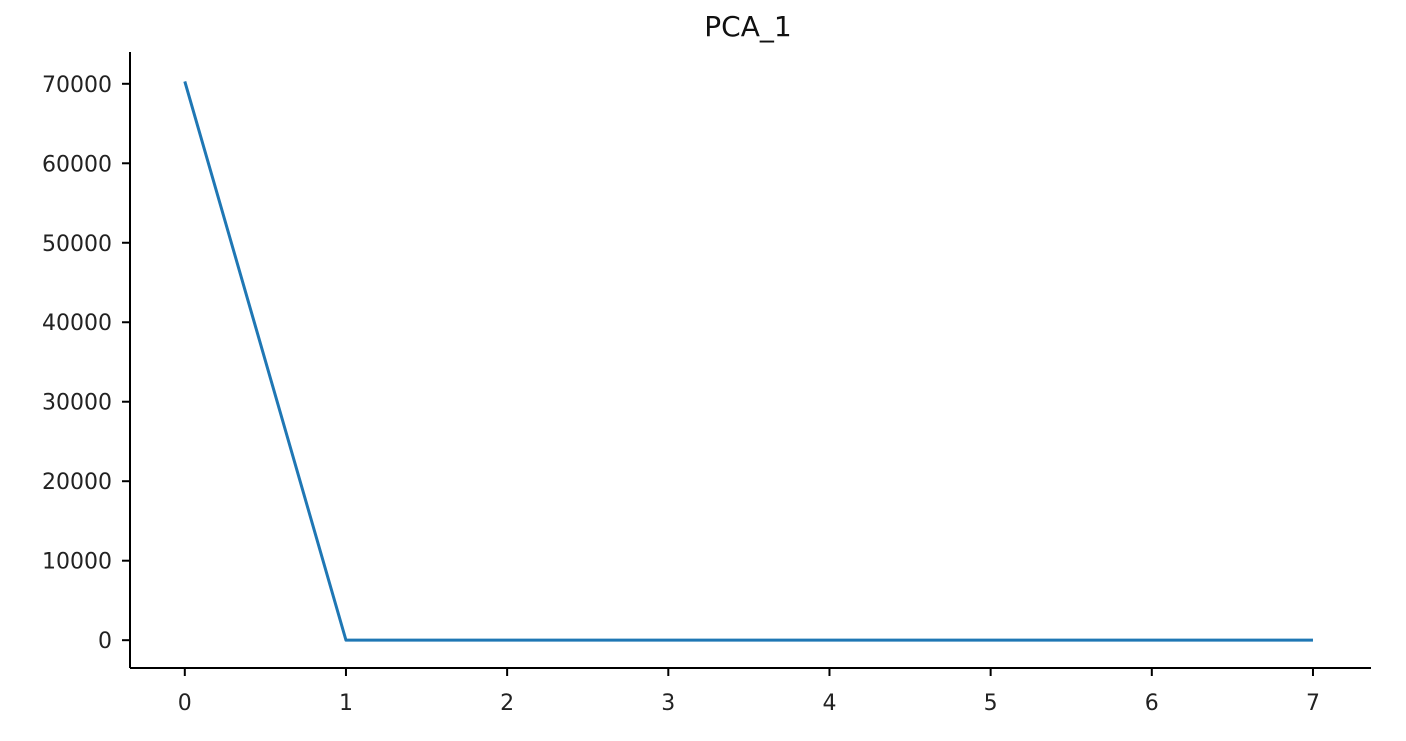 The width and height of the screenshot is (1406, 741). What do you see at coordinates (77, 323) in the screenshot?
I see `y-tick-label: 40000` at bounding box center [77, 323].